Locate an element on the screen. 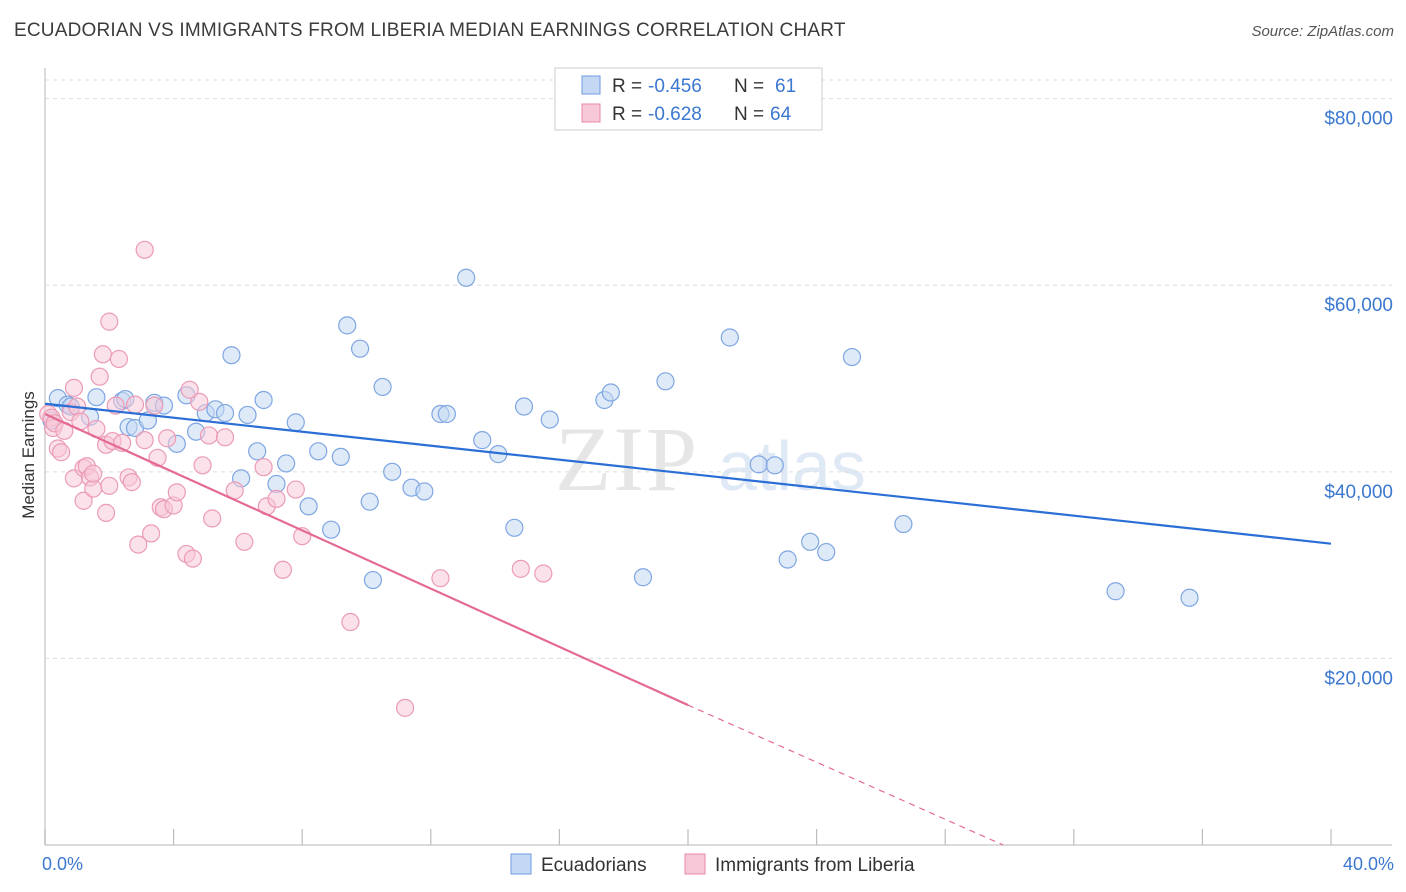 The image size is (1406, 892). watermark-zip: ZIP is located at coordinates (627, 459).